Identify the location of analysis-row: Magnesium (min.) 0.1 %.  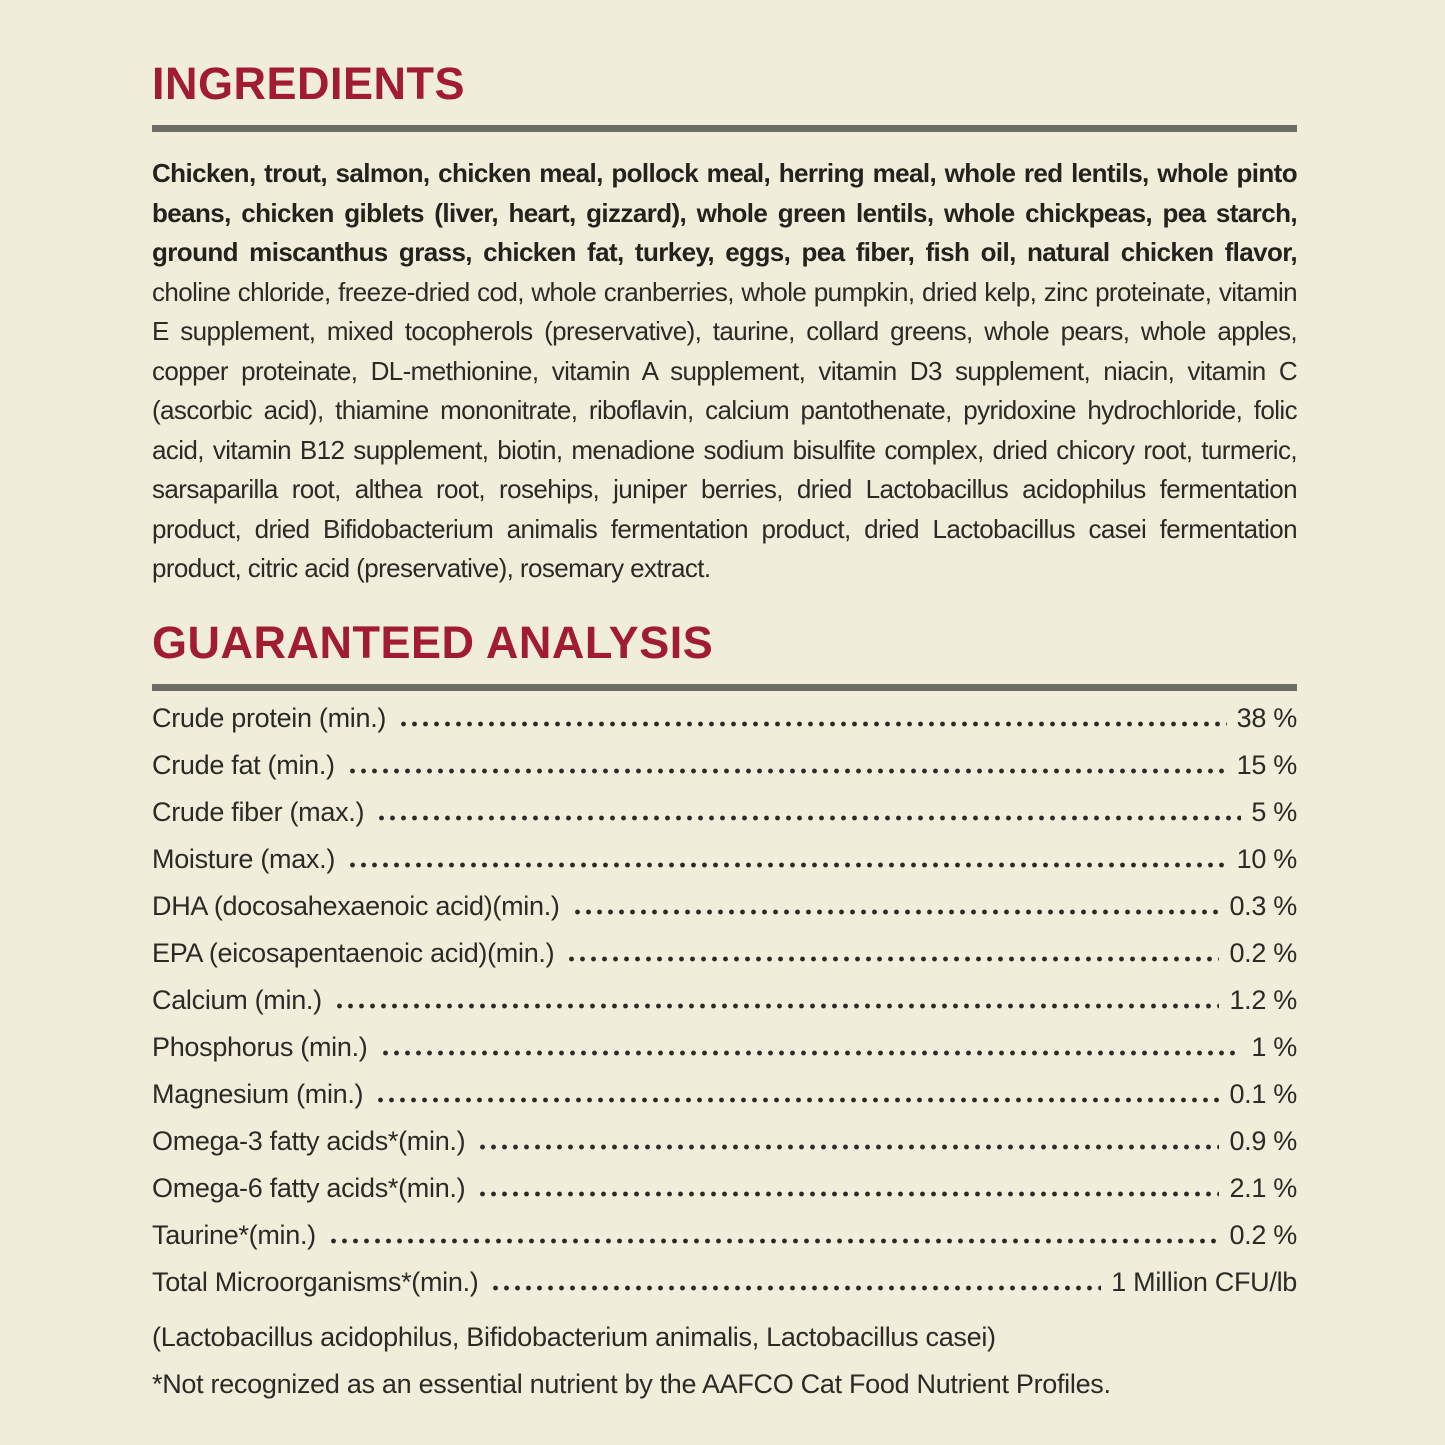
(724, 1102).